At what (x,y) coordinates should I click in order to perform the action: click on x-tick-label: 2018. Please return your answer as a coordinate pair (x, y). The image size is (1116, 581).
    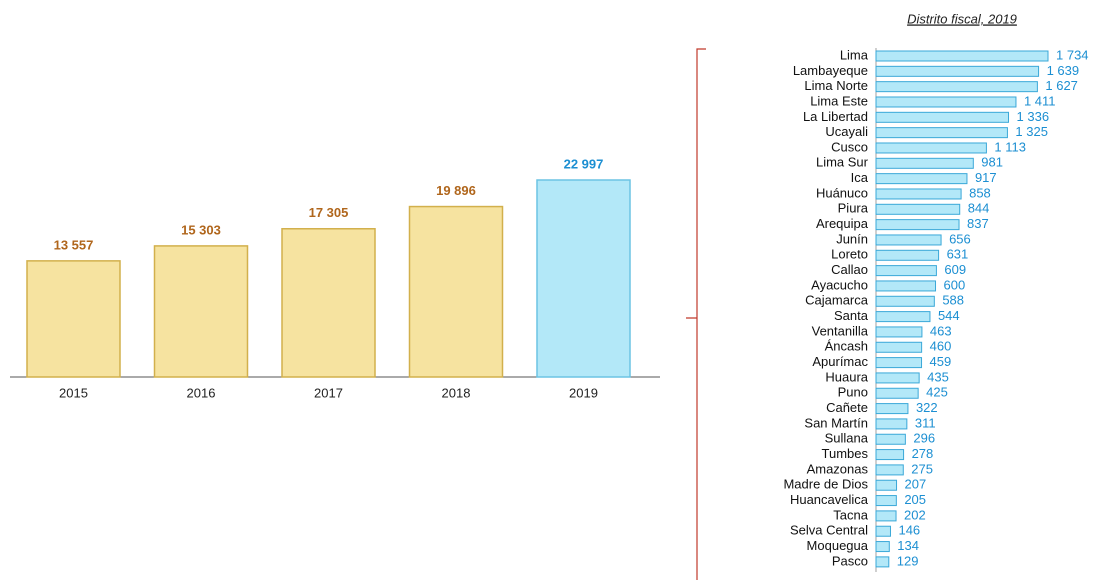
    Looking at the image, I should click on (456, 392).